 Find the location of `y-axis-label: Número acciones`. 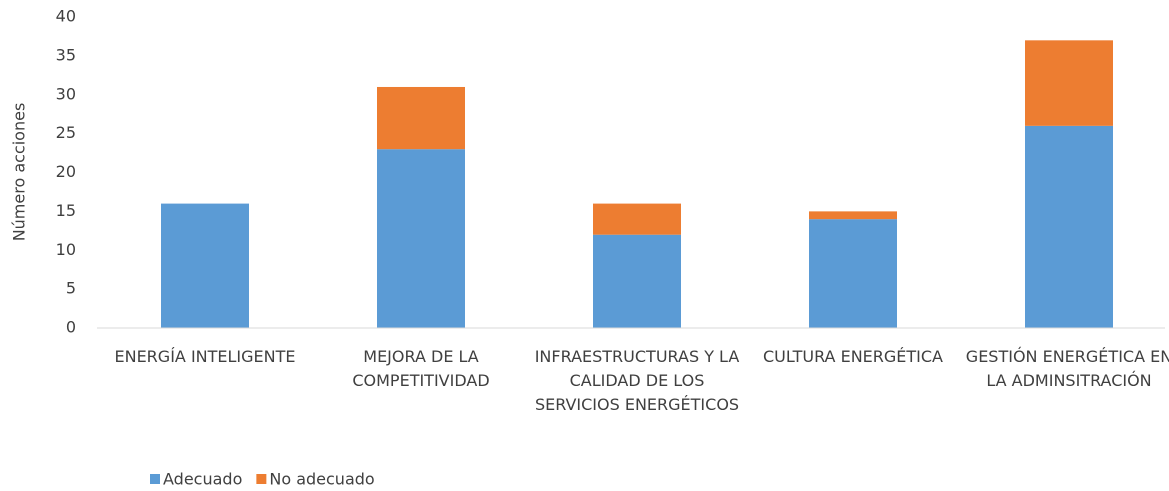

y-axis-label: Número acciones is located at coordinates (19, 172).